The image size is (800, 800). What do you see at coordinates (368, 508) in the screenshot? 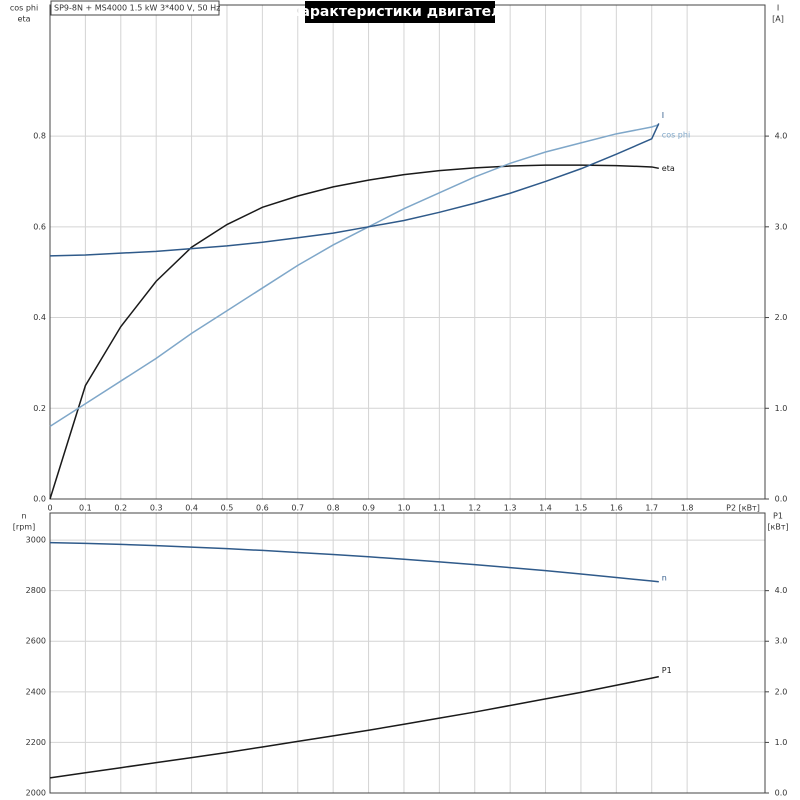
I see `x-tick-label: 0.9` at bounding box center [368, 508].